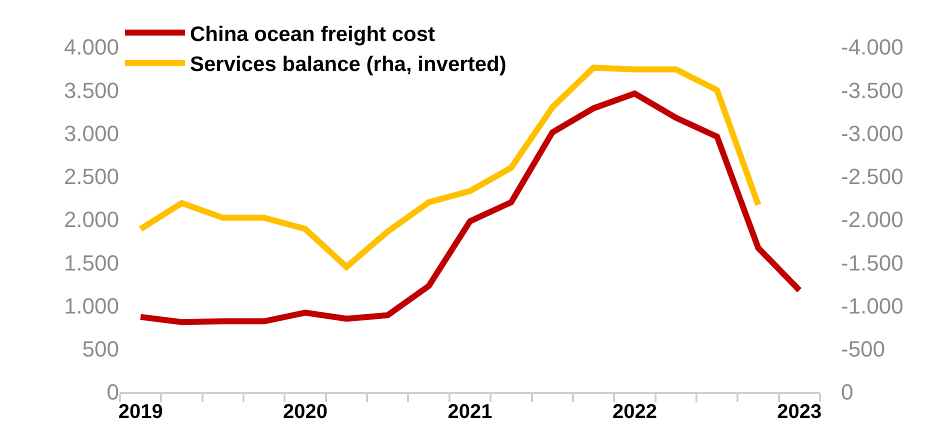 Image resolution: width=933 pixels, height=441 pixels. What do you see at coordinates (847, 392) in the screenshot?
I see `y2-tick-label: 0` at bounding box center [847, 392].